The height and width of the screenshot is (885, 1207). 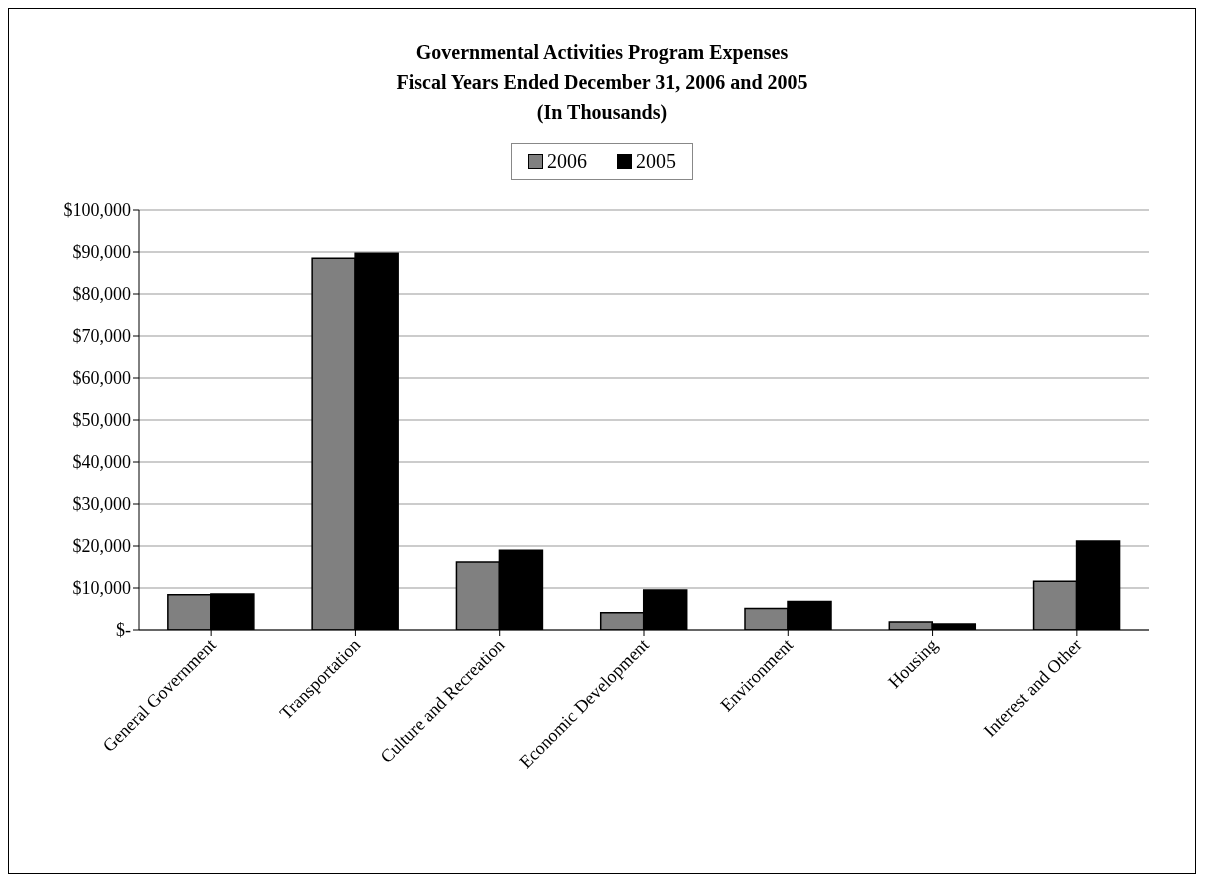 I want to click on y-tick-label: $30,000, so click(x=101, y=504).